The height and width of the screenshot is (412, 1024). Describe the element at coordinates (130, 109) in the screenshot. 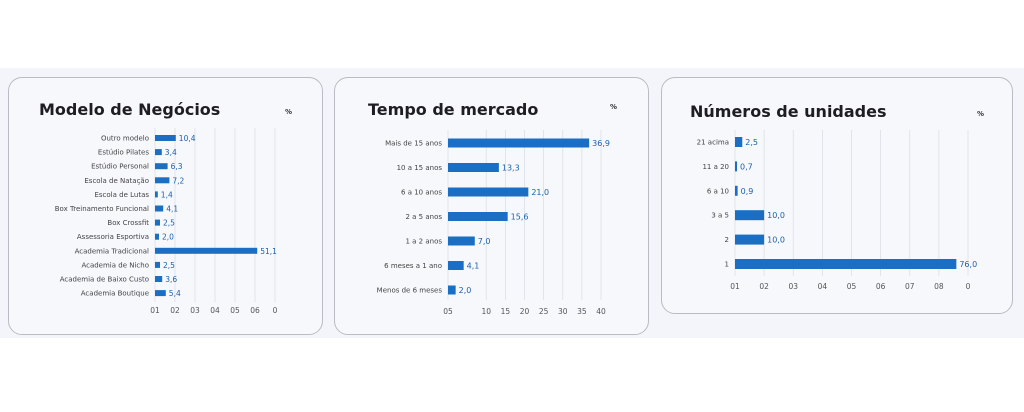

I see `chart-title: Modelo de Negócios` at that location.